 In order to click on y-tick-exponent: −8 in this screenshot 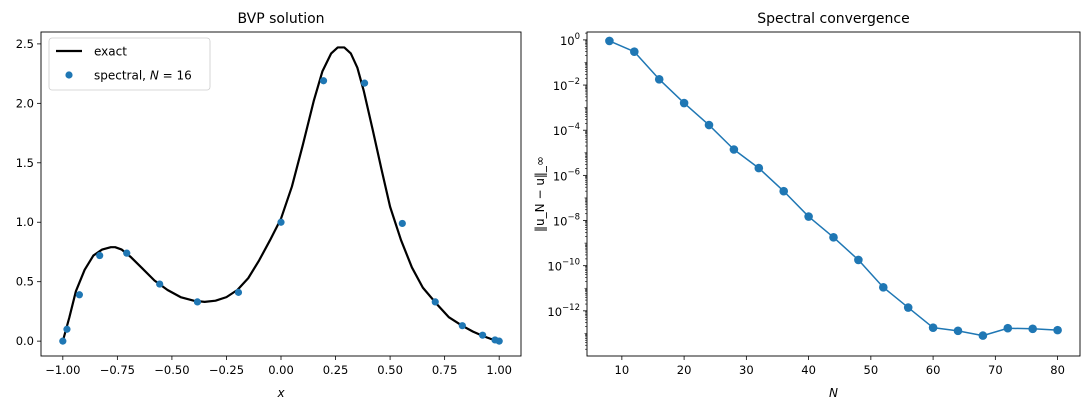, I will do `click(573, 218)`.